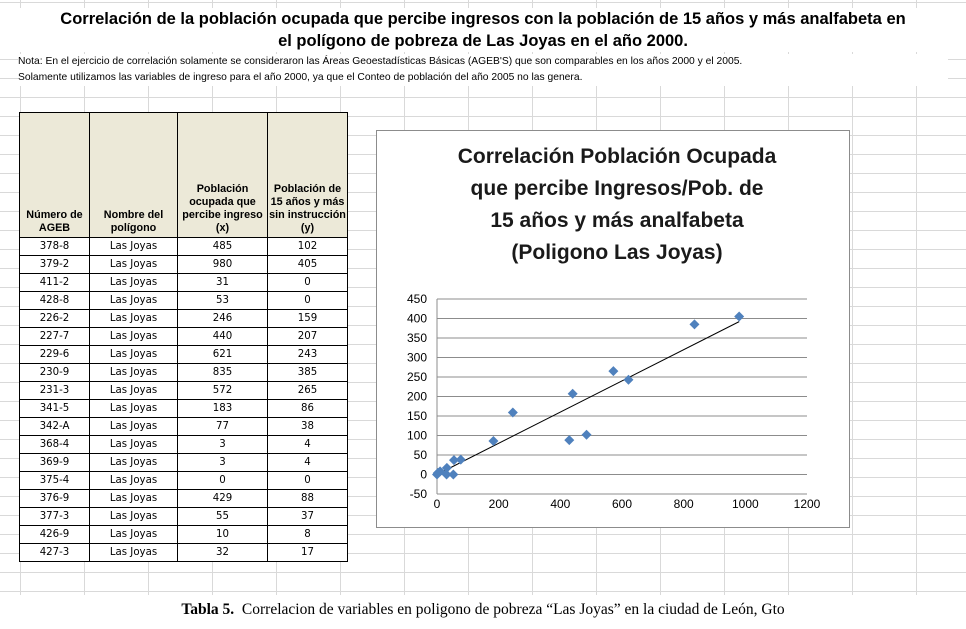 The width and height of the screenshot is (966, 629). Describe the element at coordinates (54, 480) in the screenshot. I see `cell-ageb: 375-4` at that location.